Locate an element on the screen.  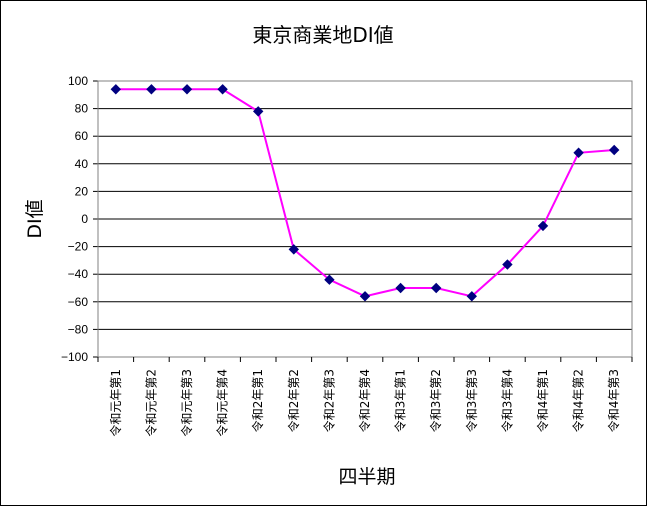
x-tick-label: 令和3年第3 is located at coordinates (471, 400).